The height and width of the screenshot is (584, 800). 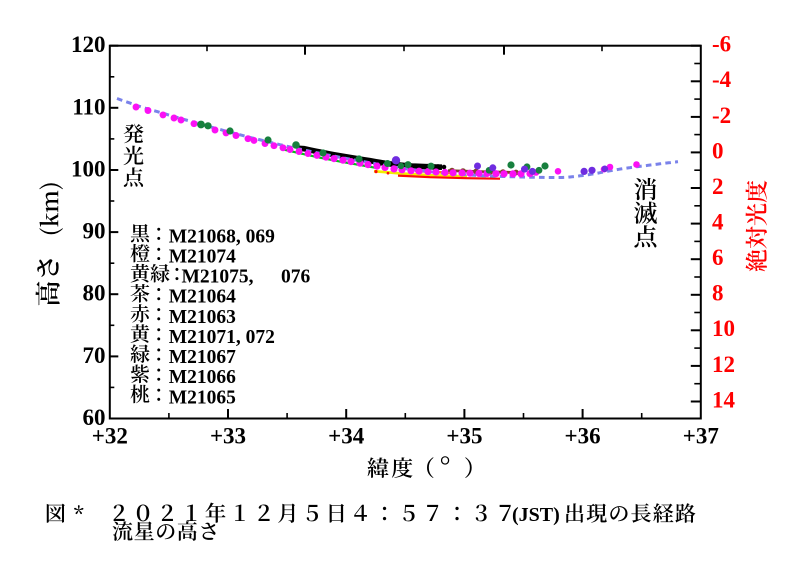 What do you see at coordinates (536, 515) in the screenshot?
I see `svg-text: (JST)` at bounding box center [536, 515].